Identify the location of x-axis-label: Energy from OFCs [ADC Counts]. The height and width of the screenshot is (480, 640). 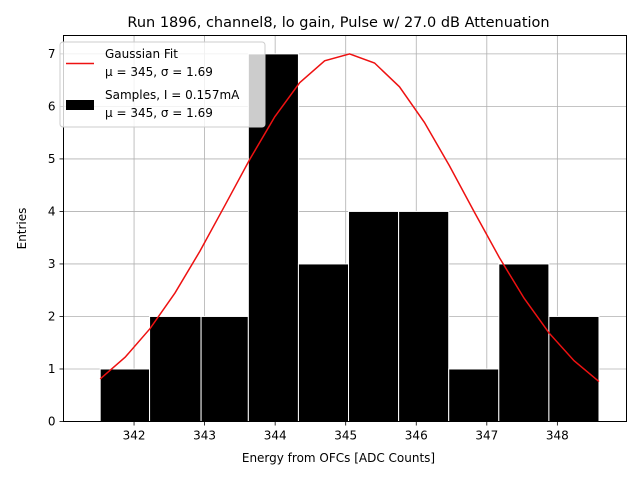
(338, 458).